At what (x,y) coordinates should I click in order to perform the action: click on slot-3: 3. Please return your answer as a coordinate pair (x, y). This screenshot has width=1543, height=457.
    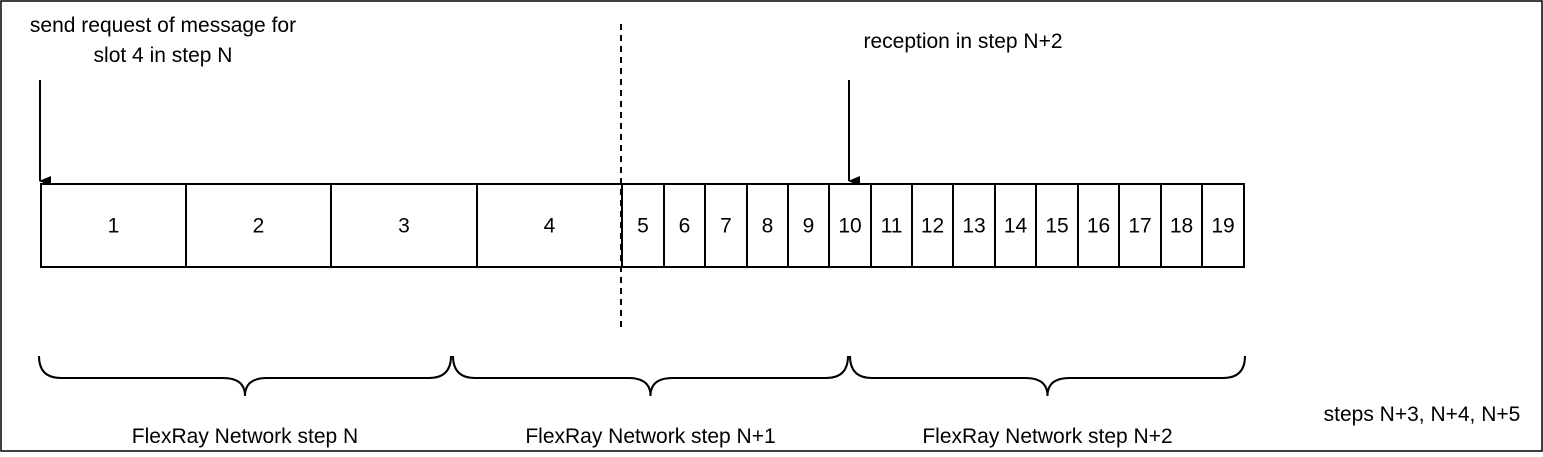
    Looking at the image, I should click on (404, 225).